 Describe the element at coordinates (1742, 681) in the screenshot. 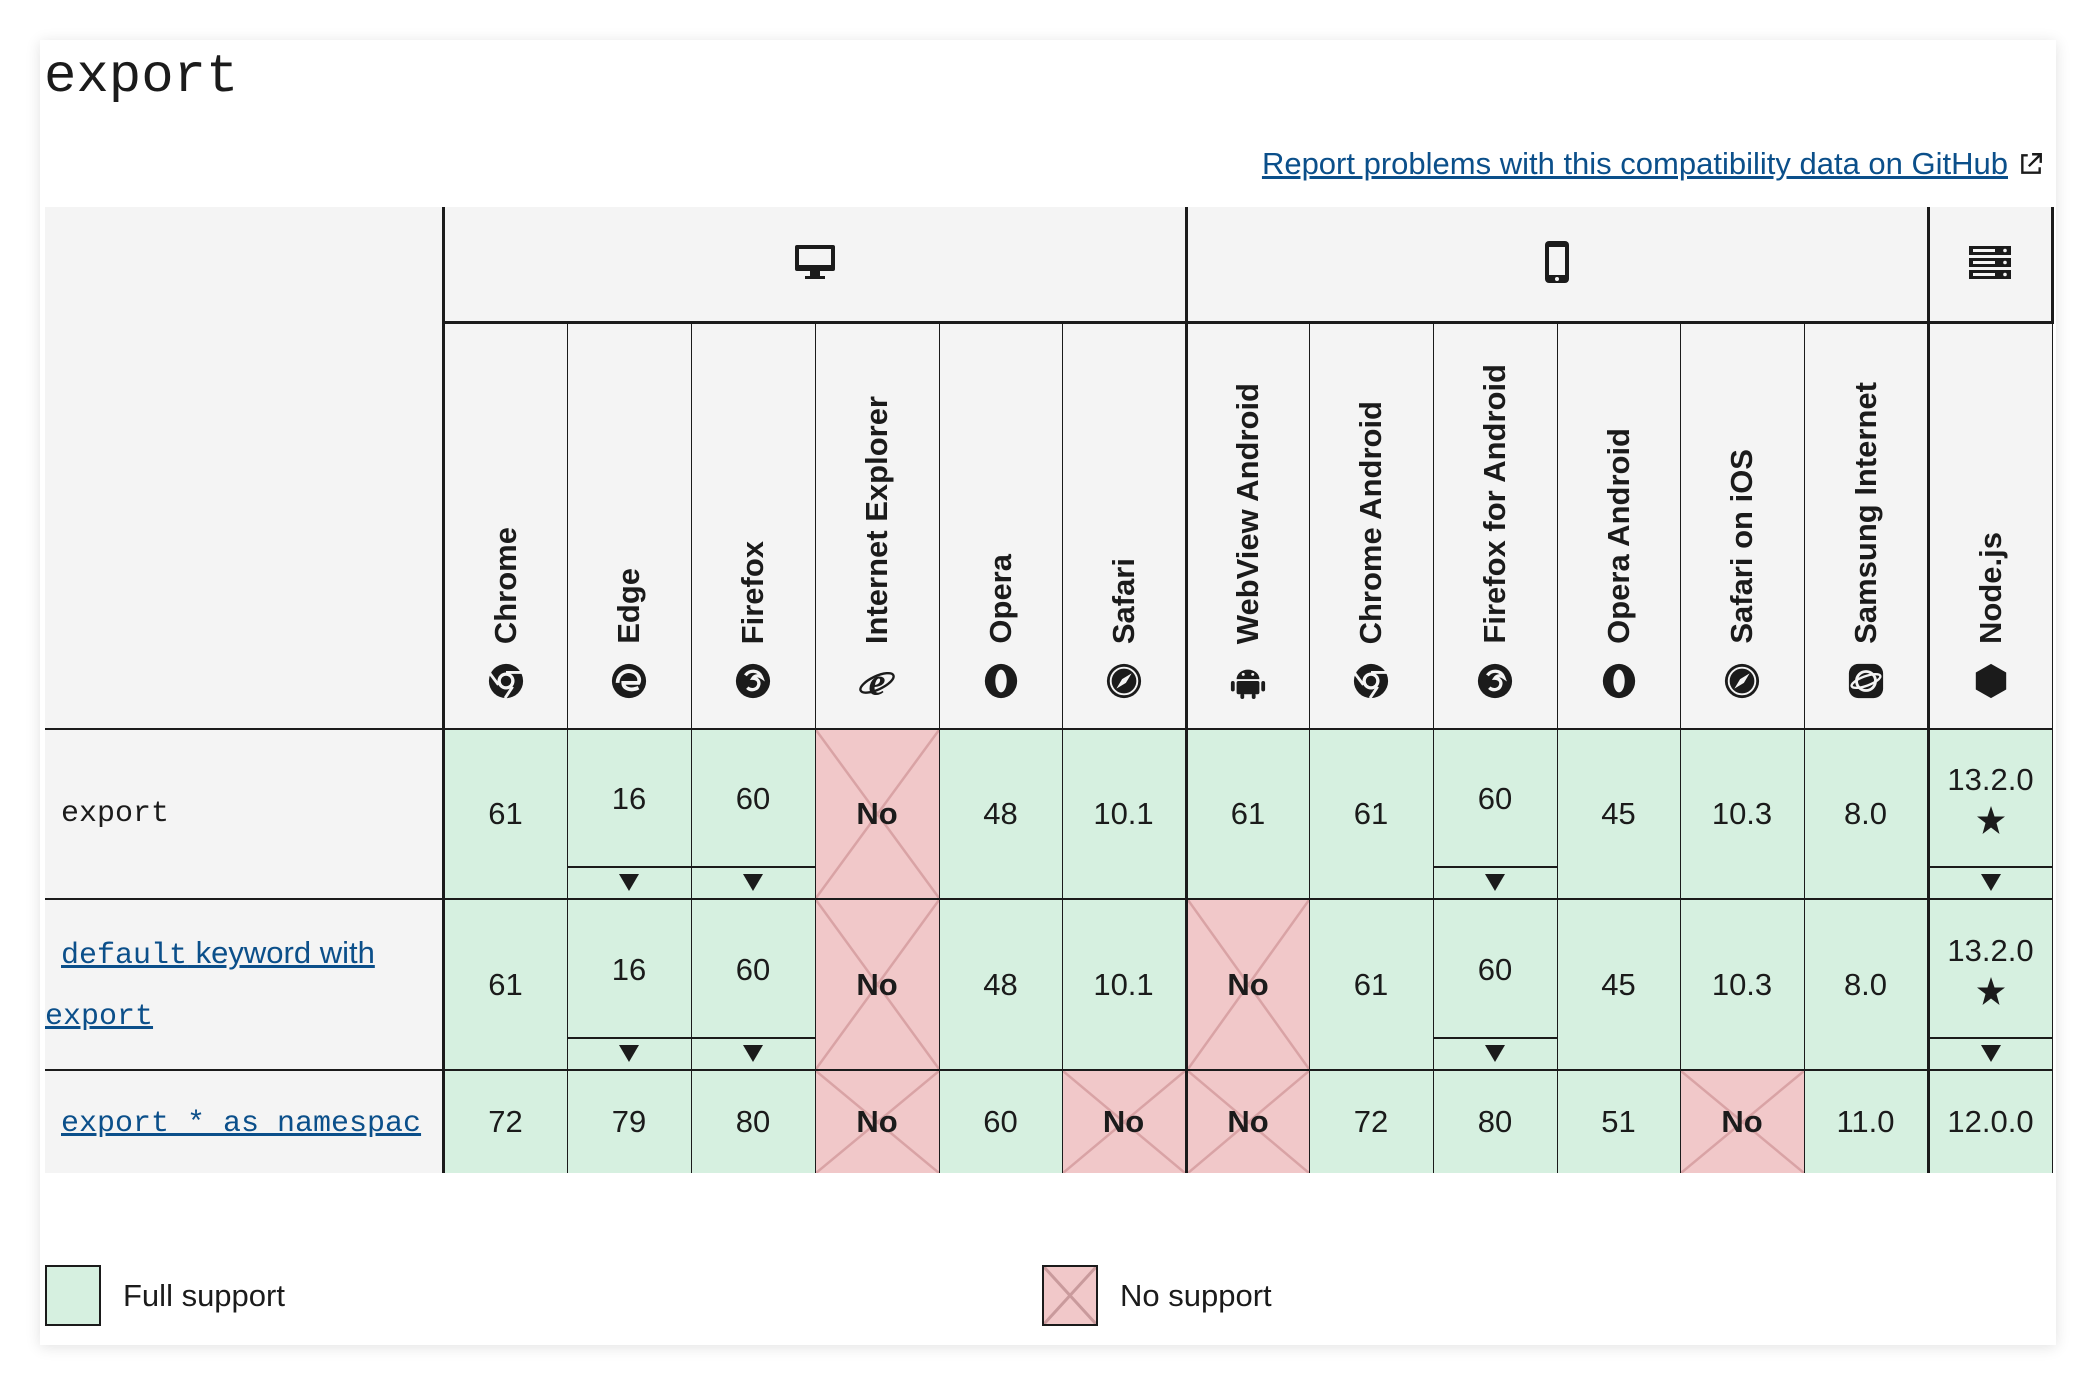

I see `safari-icon` at that location.